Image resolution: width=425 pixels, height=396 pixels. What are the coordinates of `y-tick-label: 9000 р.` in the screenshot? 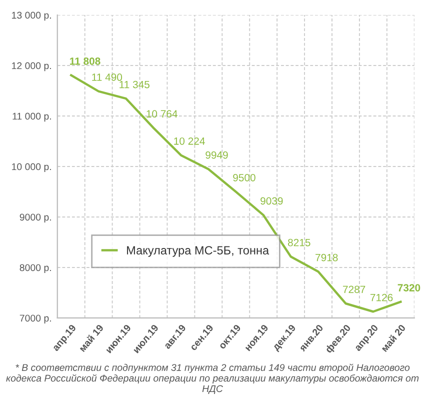 It's located at (35, 218).